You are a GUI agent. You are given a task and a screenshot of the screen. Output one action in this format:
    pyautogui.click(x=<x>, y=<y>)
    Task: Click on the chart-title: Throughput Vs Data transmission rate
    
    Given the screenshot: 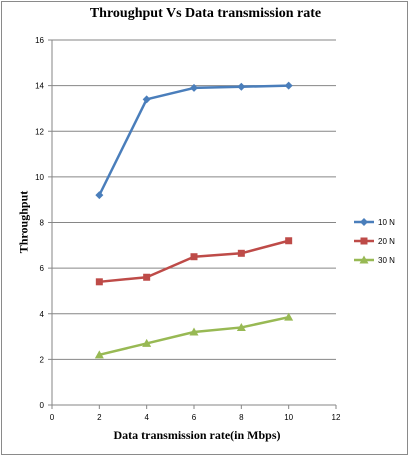 What is the action you would take?
    pyautogui.click(x=205, y=13)
    